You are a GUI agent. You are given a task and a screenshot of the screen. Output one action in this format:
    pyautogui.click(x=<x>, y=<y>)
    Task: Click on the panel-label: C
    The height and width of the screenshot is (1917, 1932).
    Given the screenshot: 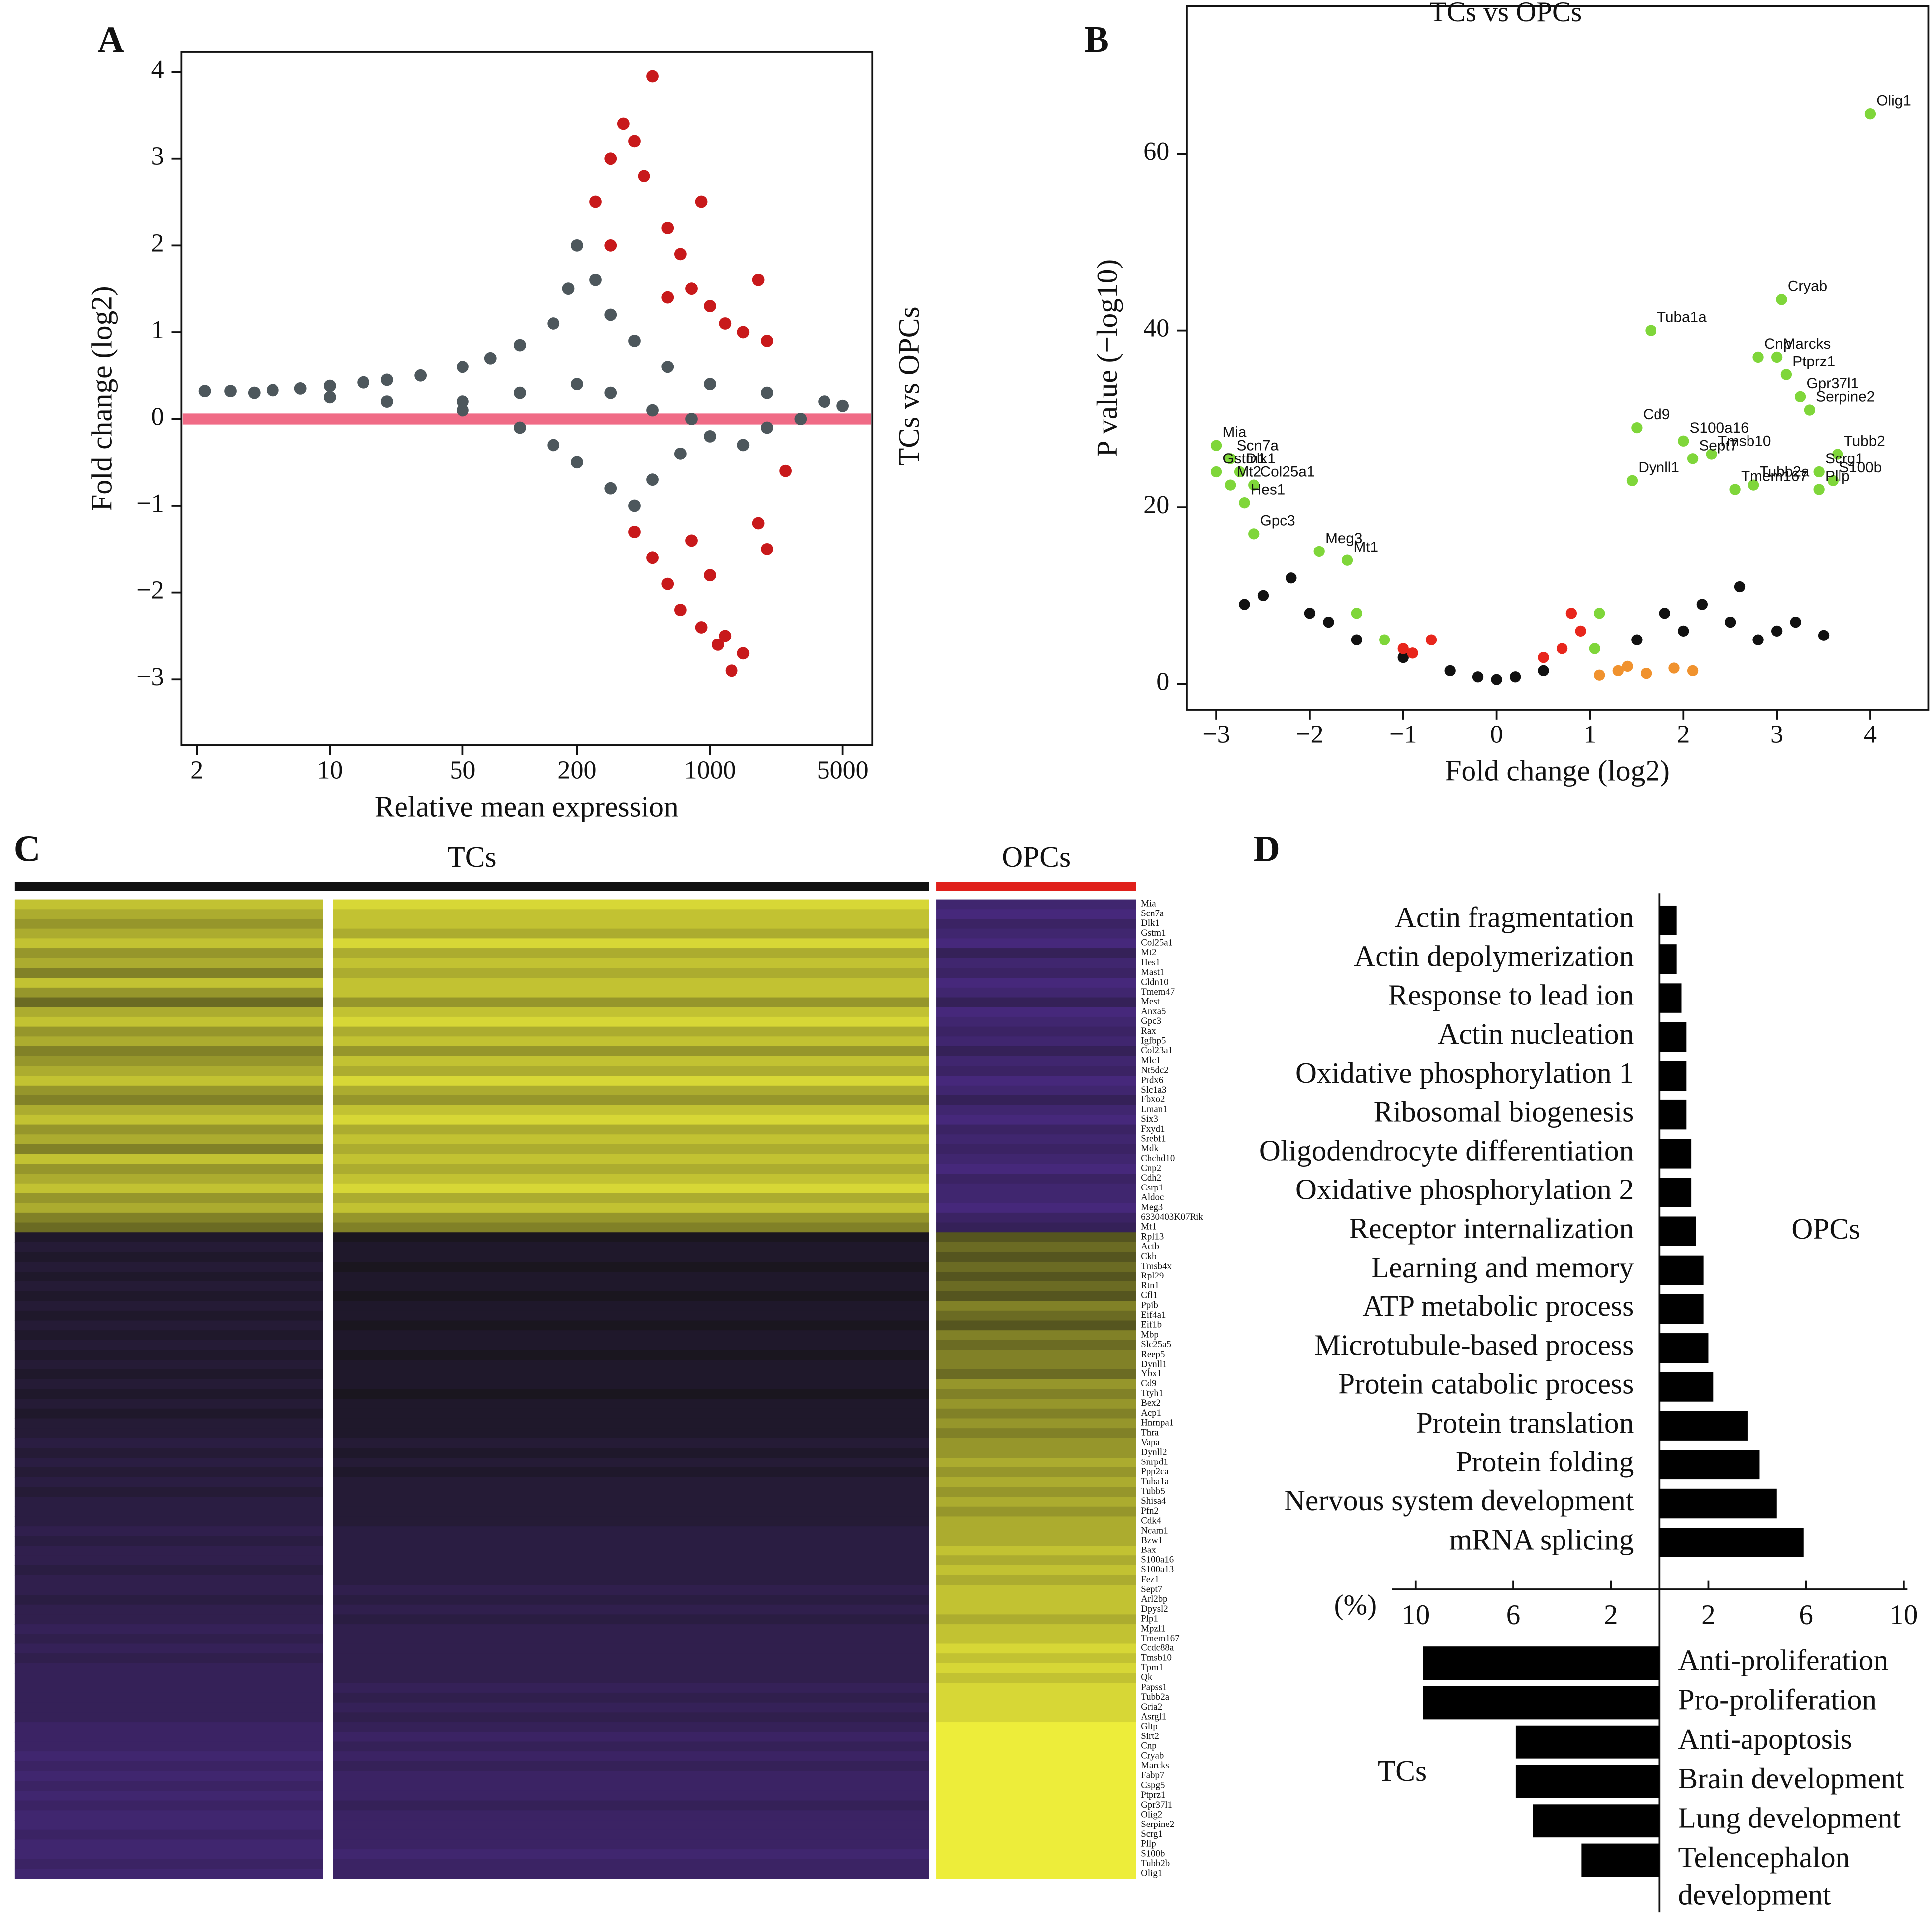 What is the action you would take?
    pyautogui.click(x=27, y=848)
    